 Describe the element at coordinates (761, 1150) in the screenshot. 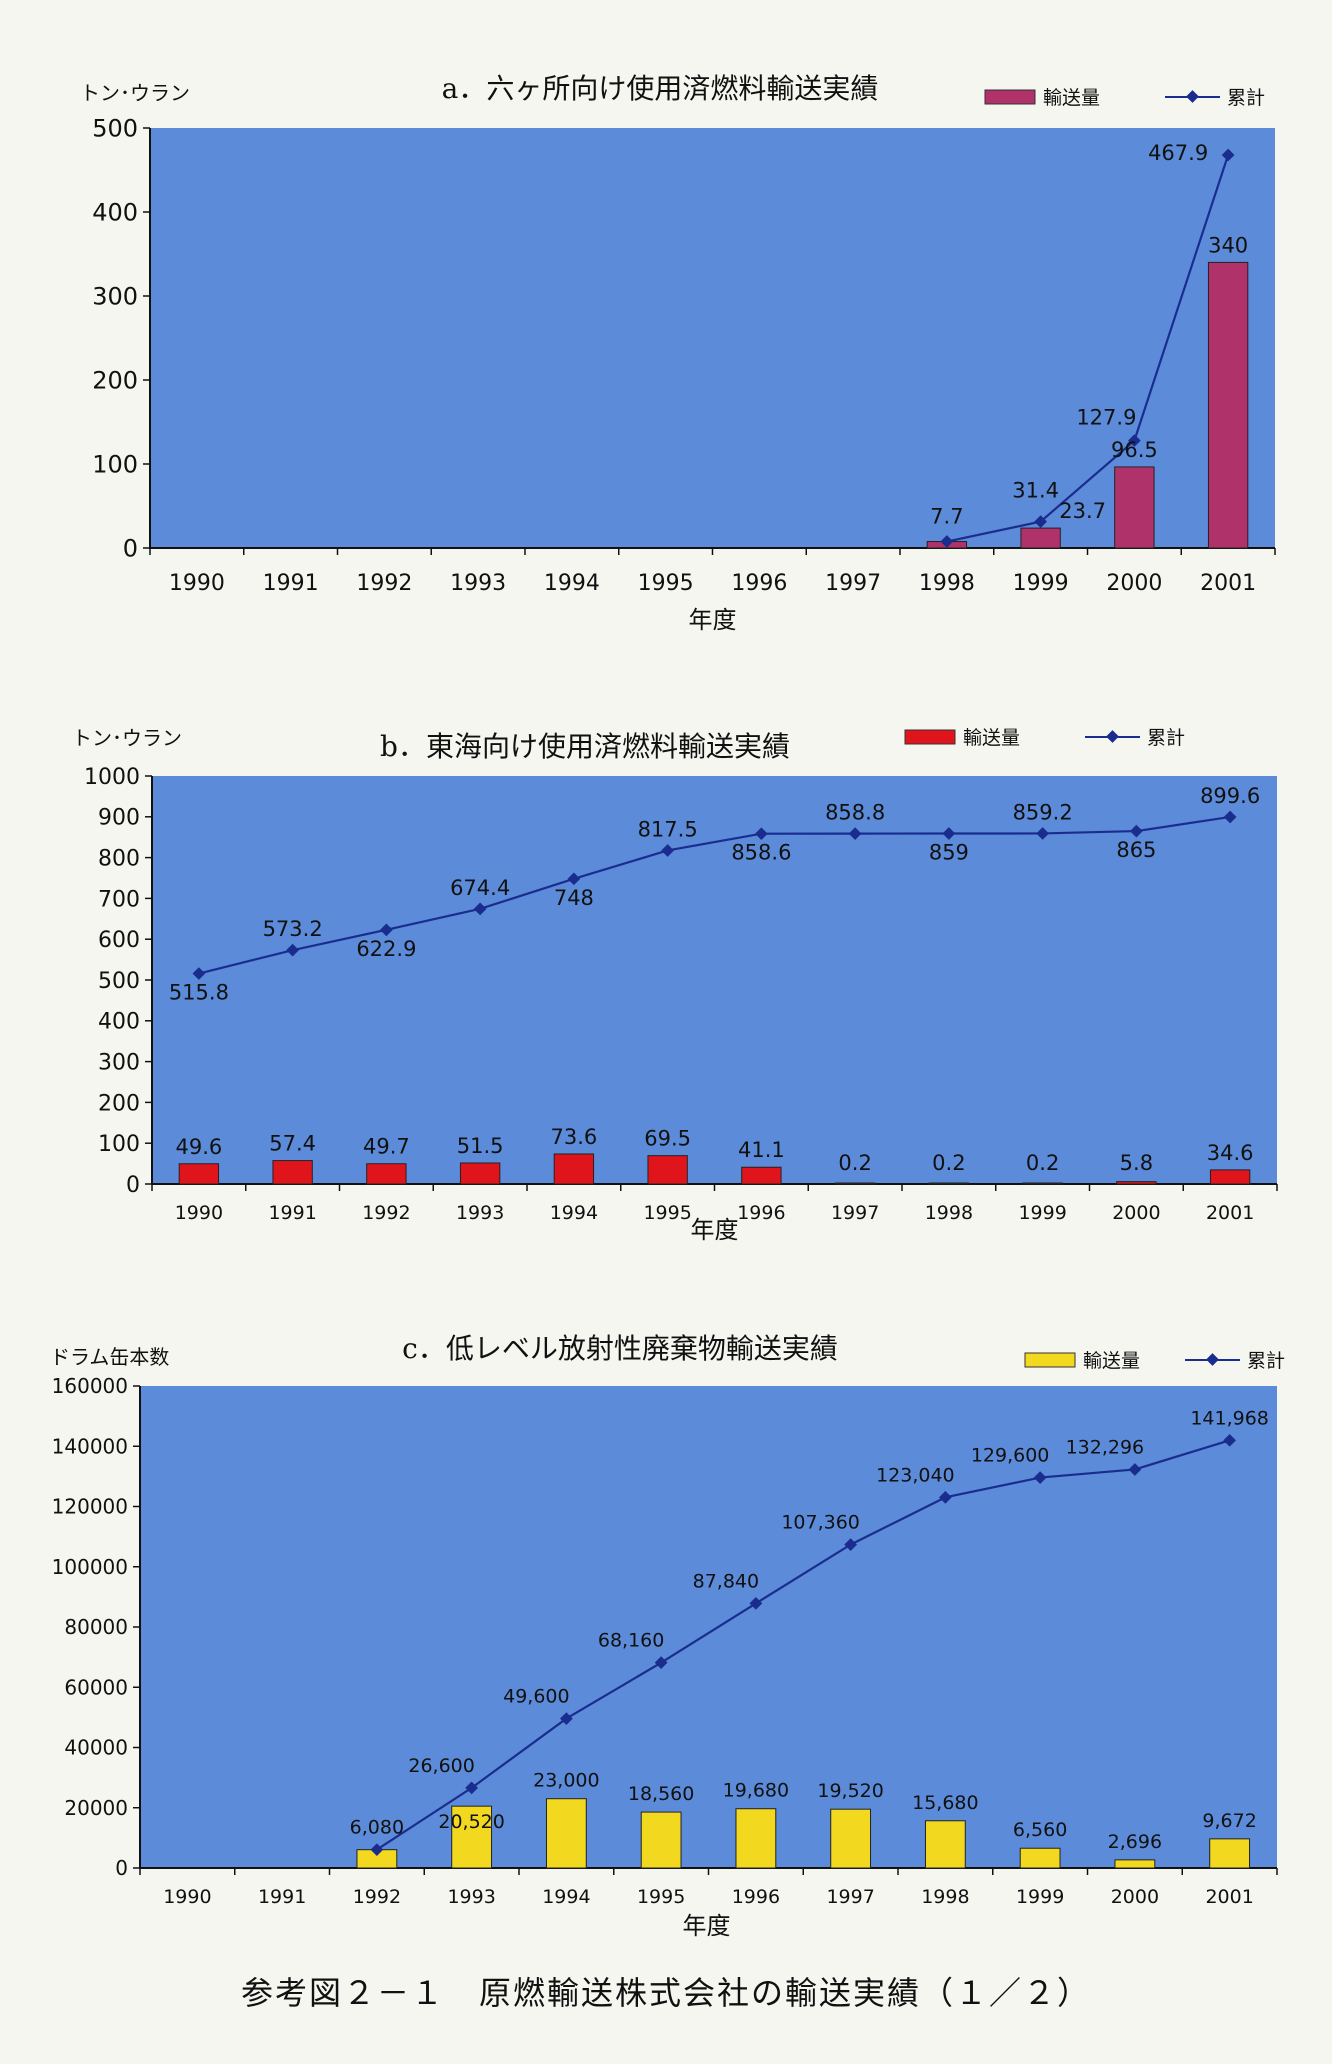

I see `bar-label: 41.1` at that location.